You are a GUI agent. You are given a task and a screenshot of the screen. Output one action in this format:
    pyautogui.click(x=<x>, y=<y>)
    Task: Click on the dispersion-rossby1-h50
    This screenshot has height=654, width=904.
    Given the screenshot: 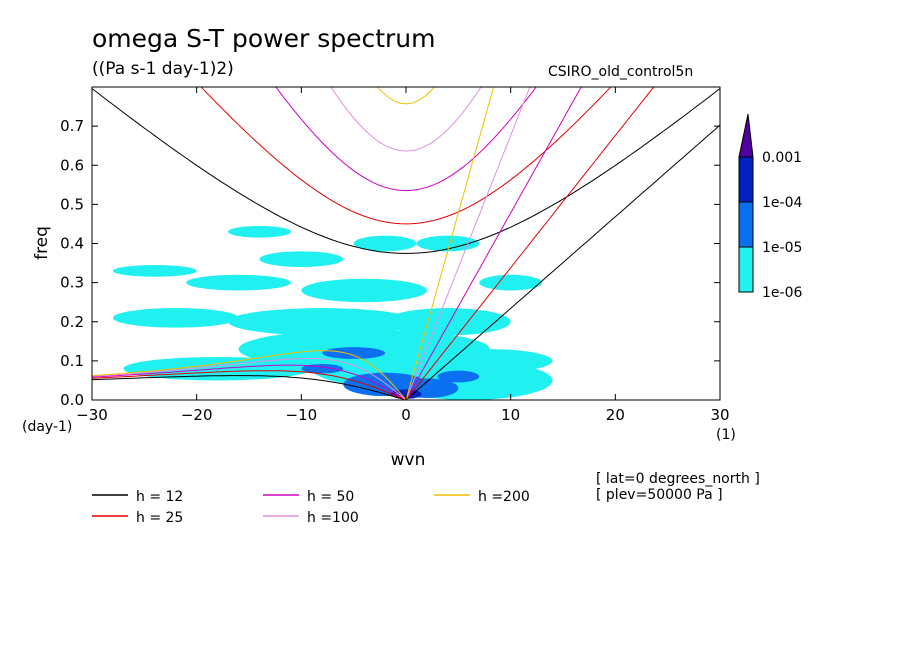 What is the action you would take?
    pyautogui.click(x=249, y=382)
    